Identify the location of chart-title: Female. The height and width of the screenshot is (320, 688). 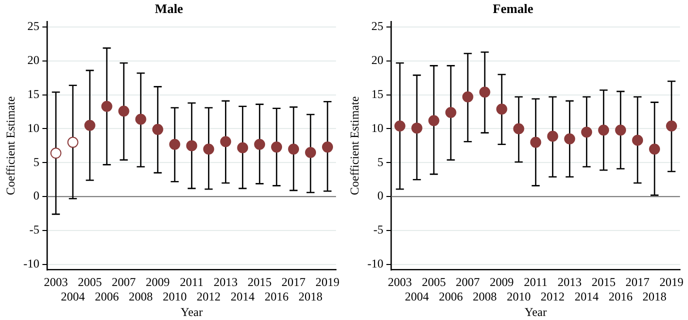
(513, 8).